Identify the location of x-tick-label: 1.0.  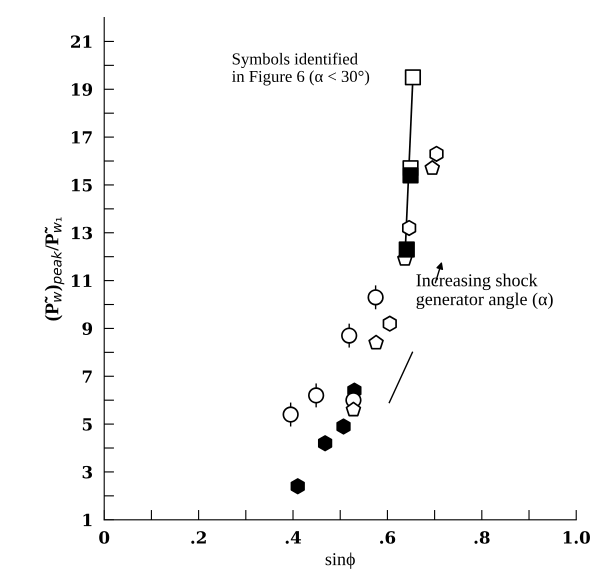
(577, 537).